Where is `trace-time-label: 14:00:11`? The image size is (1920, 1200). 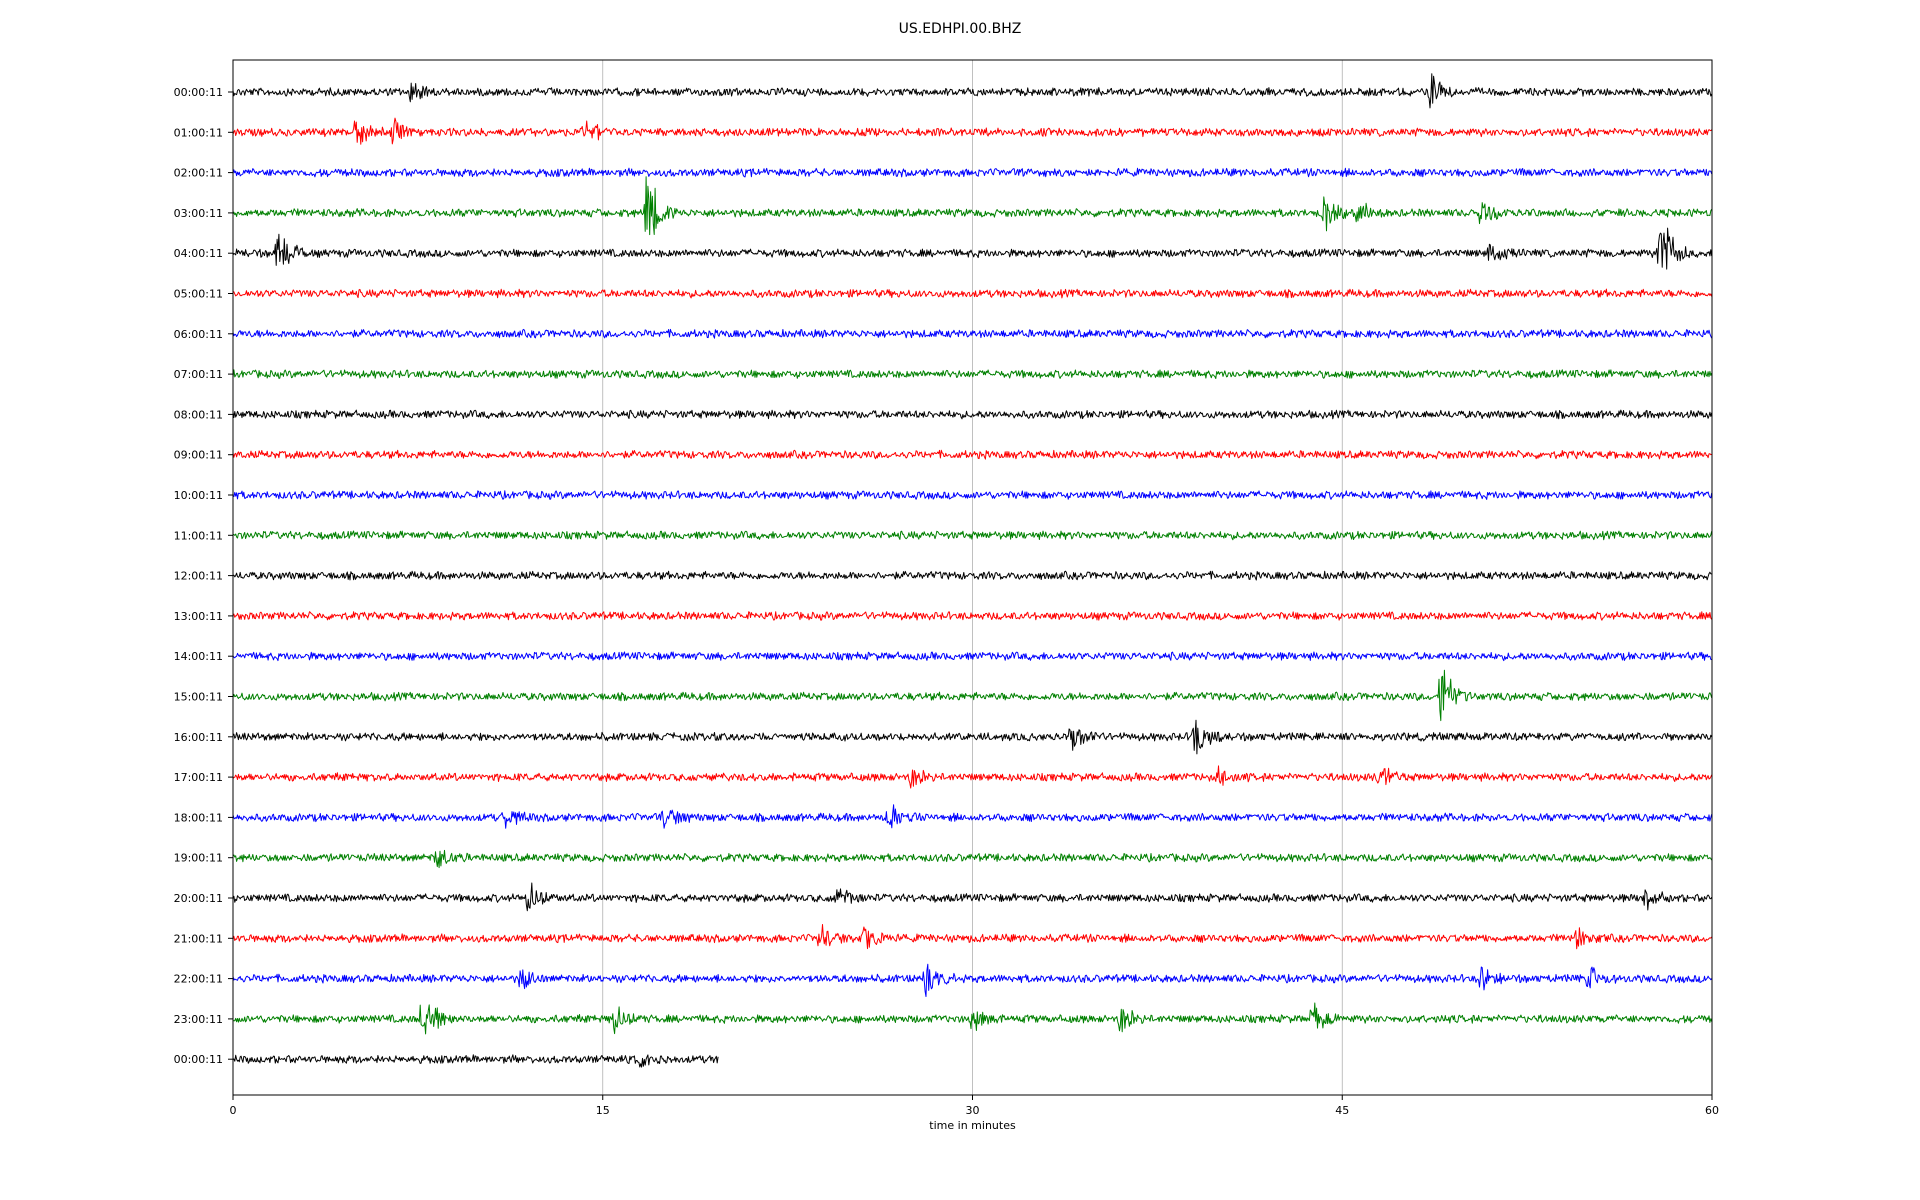
trace-time-label: 14:00:11 is located at coordinates (198, 656).